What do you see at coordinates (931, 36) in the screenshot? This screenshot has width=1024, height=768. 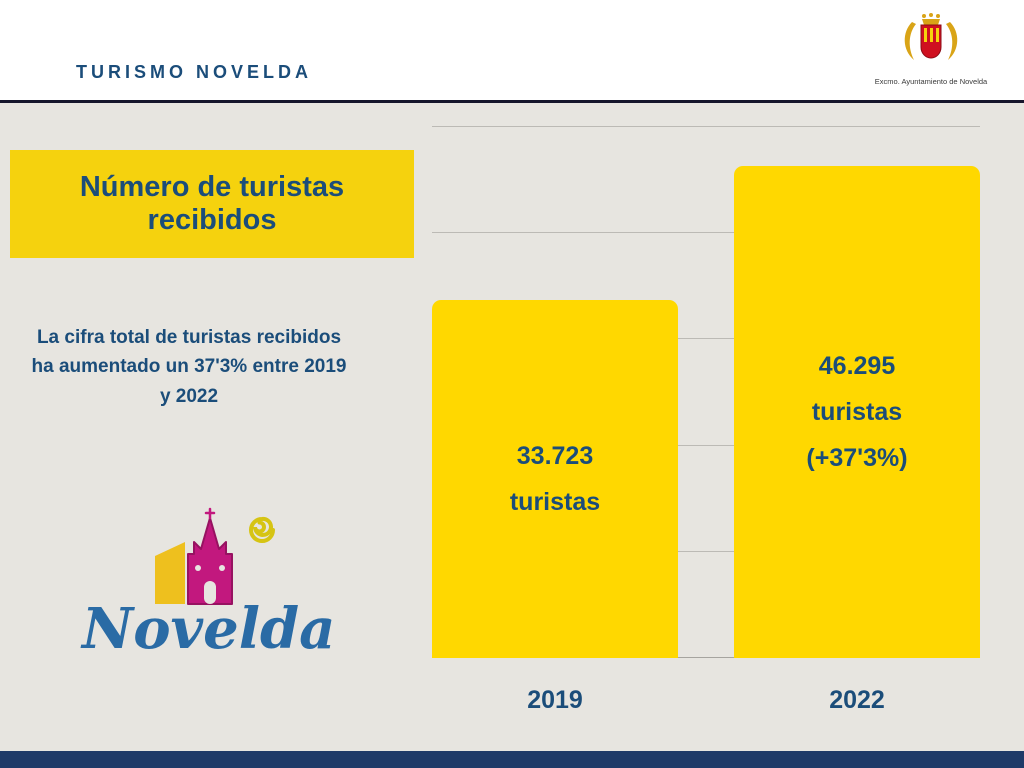 I see `coat-of-arms-icon` at bounding box center [931, 36].